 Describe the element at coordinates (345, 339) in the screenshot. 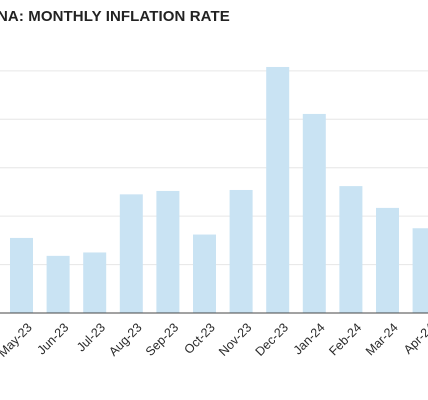

I see `x-tick-label: Feb-24` at that location.